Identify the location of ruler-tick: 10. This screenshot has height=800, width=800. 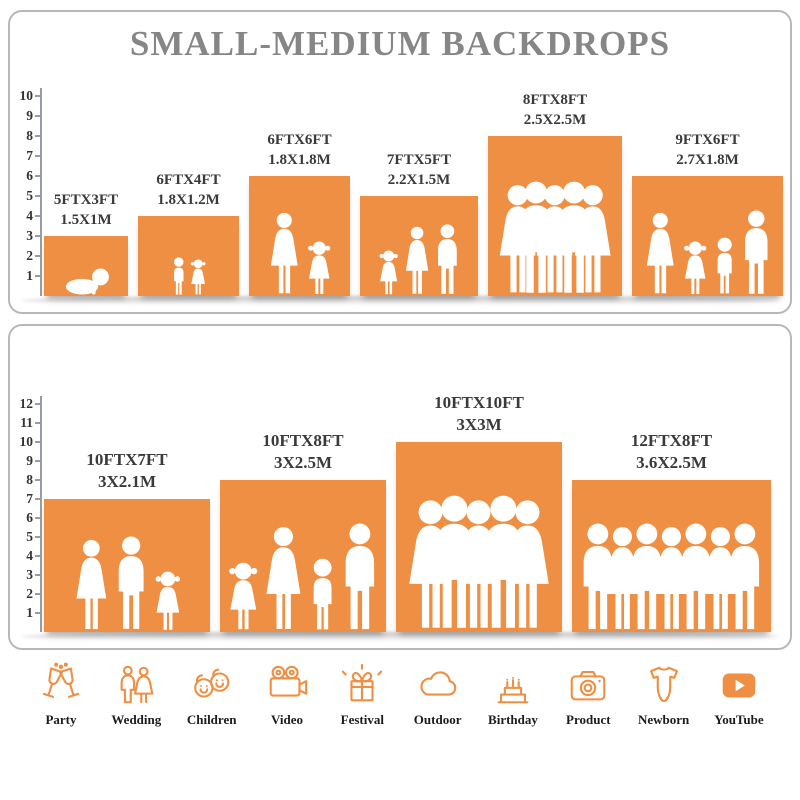
(30, 95).